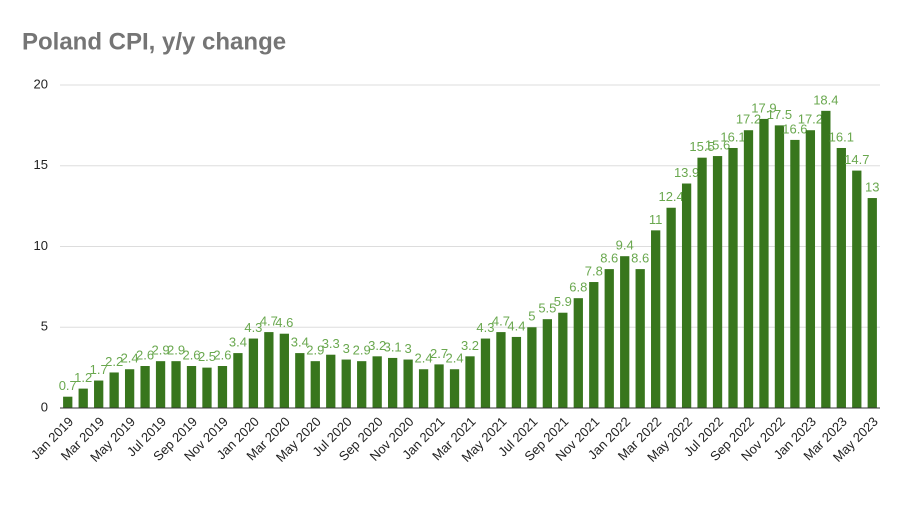  I want to click on data-label: 2.5, so click(207, 356).